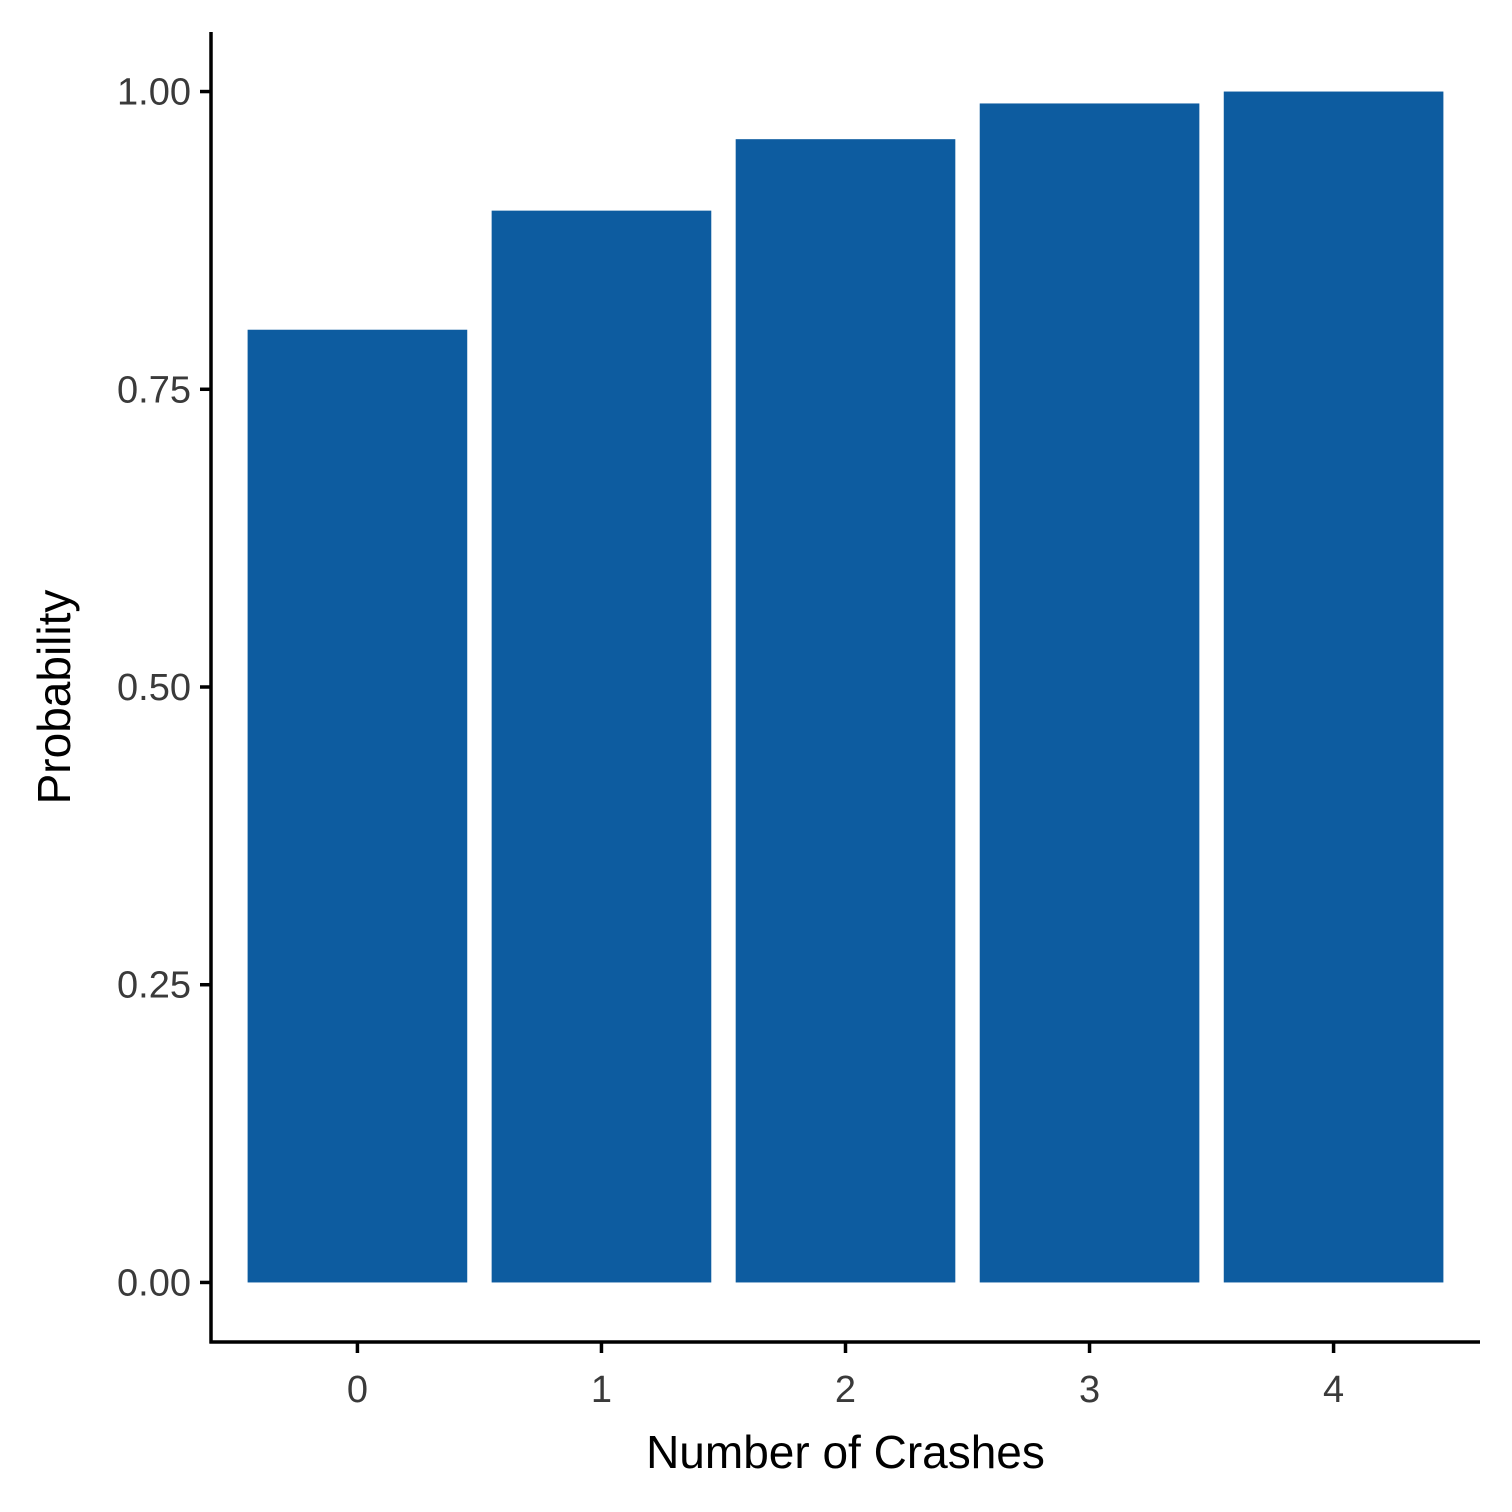 Image resolution: width=1512 pixels, height=1512 pixels. What do you see at coordinates (154, 986) in the screenshot?
I see `y-tick-label: 0.25` at bounding box center [154, 986].